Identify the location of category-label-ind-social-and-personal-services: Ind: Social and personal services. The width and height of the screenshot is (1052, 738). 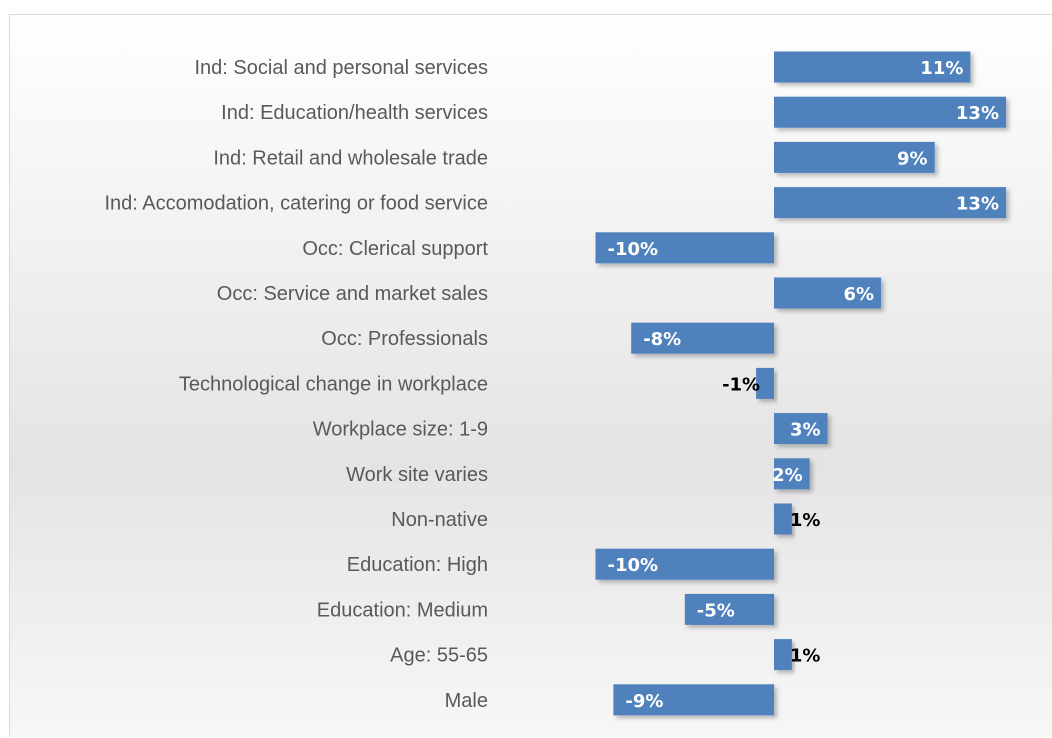
(342, 68).